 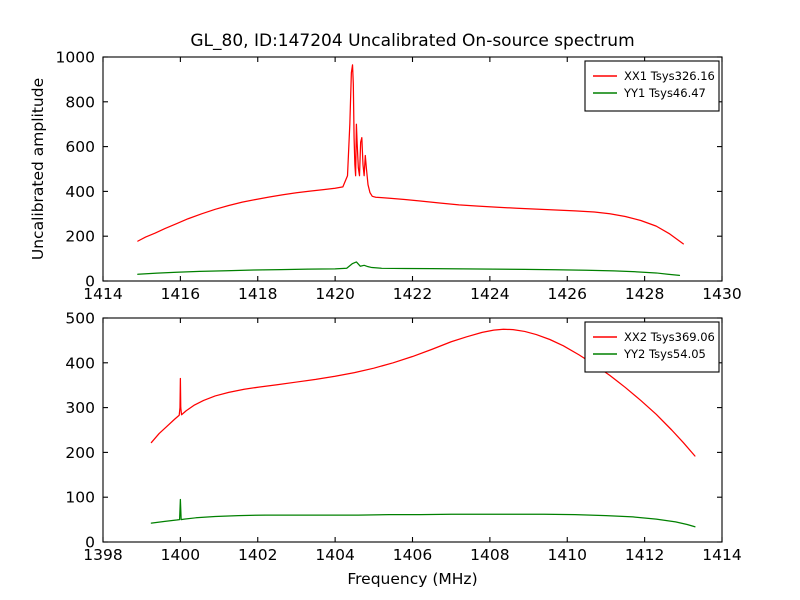 I want to click on legend-label-yy2: YY2 Tsys54.05, so click(x=664, y=354).